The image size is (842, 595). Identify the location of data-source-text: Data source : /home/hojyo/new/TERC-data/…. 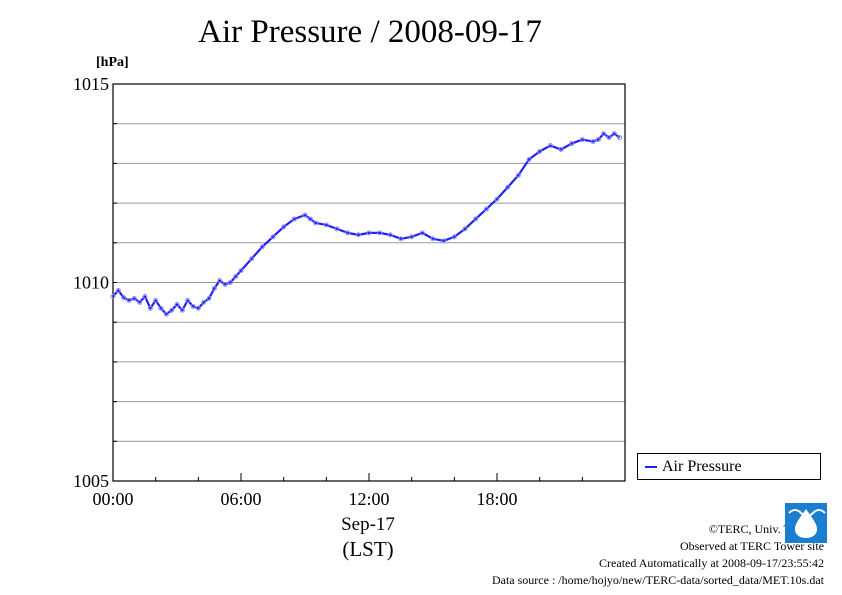
(657, 580).